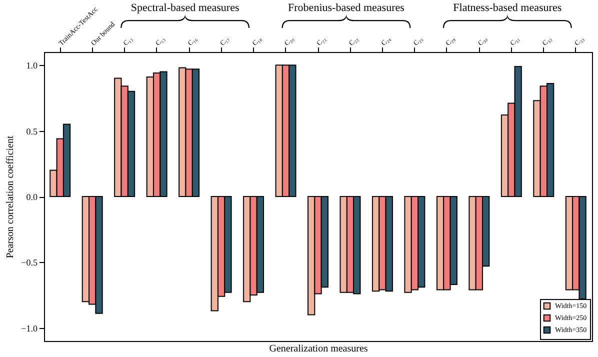  Describe the element at coordinates (10, 197) in the screenshot. I see `y-axis-title: Pearson correlation coefficient` at that location.